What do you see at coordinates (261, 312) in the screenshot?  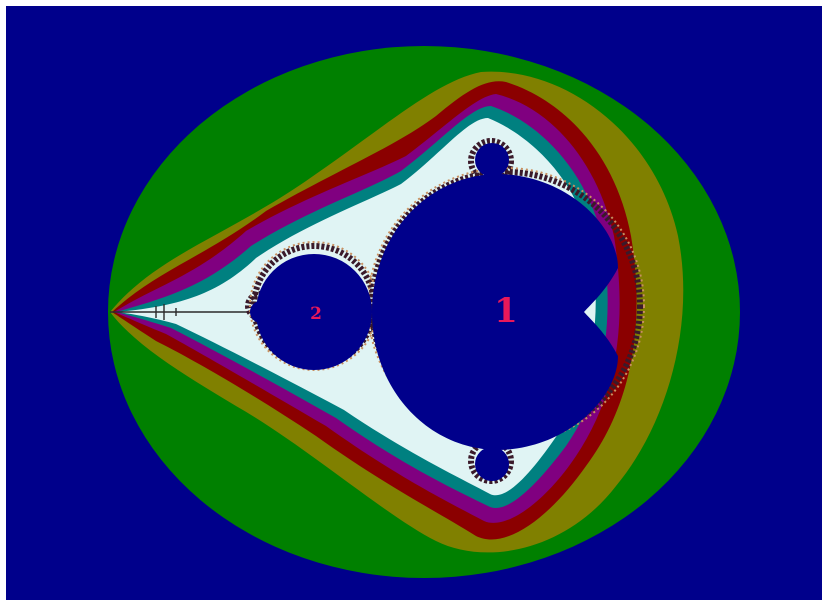 I see `period-4-bulb` at bounding box center [261, 312].